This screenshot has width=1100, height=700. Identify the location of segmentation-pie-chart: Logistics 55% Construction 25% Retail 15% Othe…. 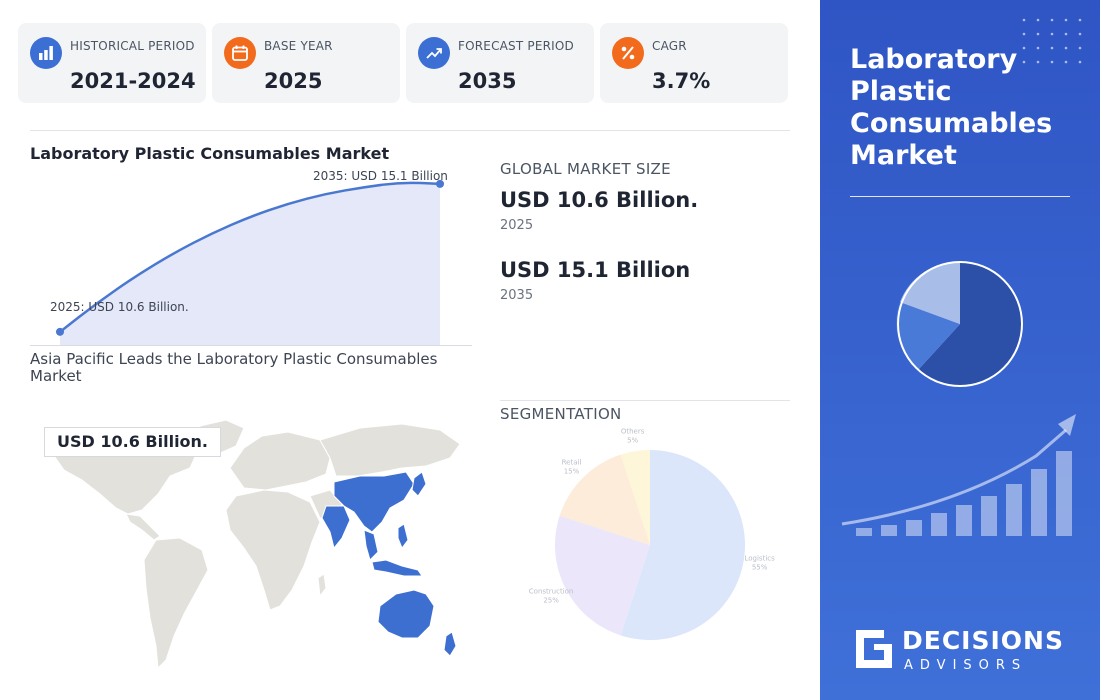
(652, 533).